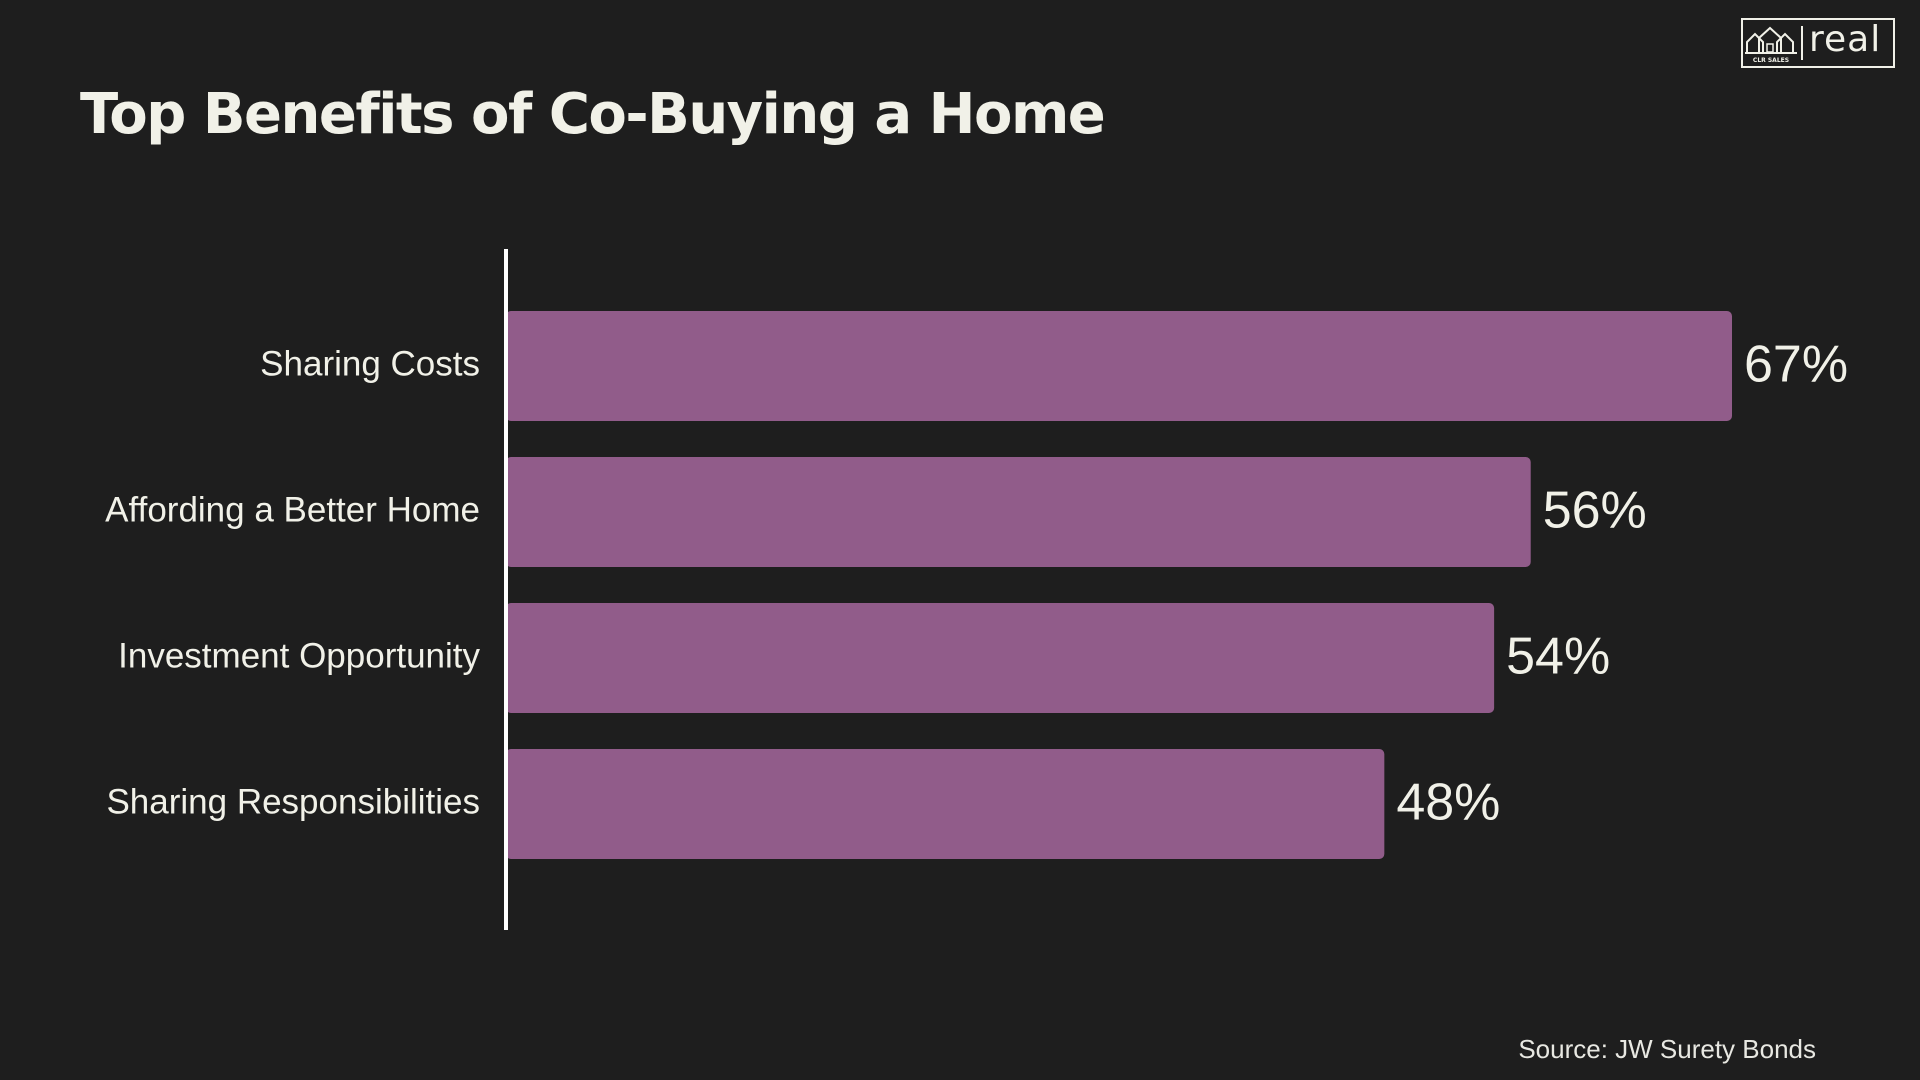 The height and width of the screenshot is (1080, 1920). What do you see at coordinates (1771, 60) in the screenshot?
I see `logo-tagline: CLR SALES` at bounding box center [1771, 60].